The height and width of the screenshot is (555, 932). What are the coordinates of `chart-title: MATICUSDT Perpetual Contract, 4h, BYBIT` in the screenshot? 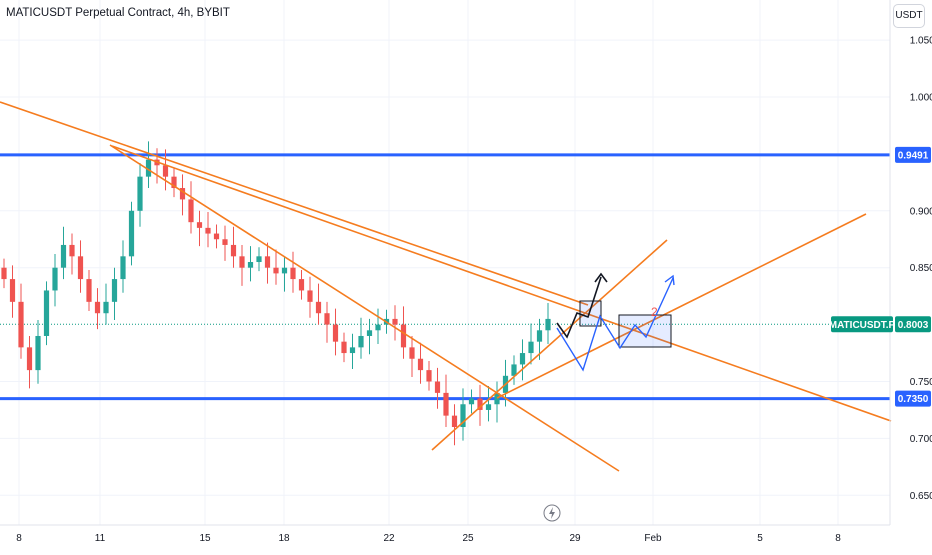 It's located at (118, 13).